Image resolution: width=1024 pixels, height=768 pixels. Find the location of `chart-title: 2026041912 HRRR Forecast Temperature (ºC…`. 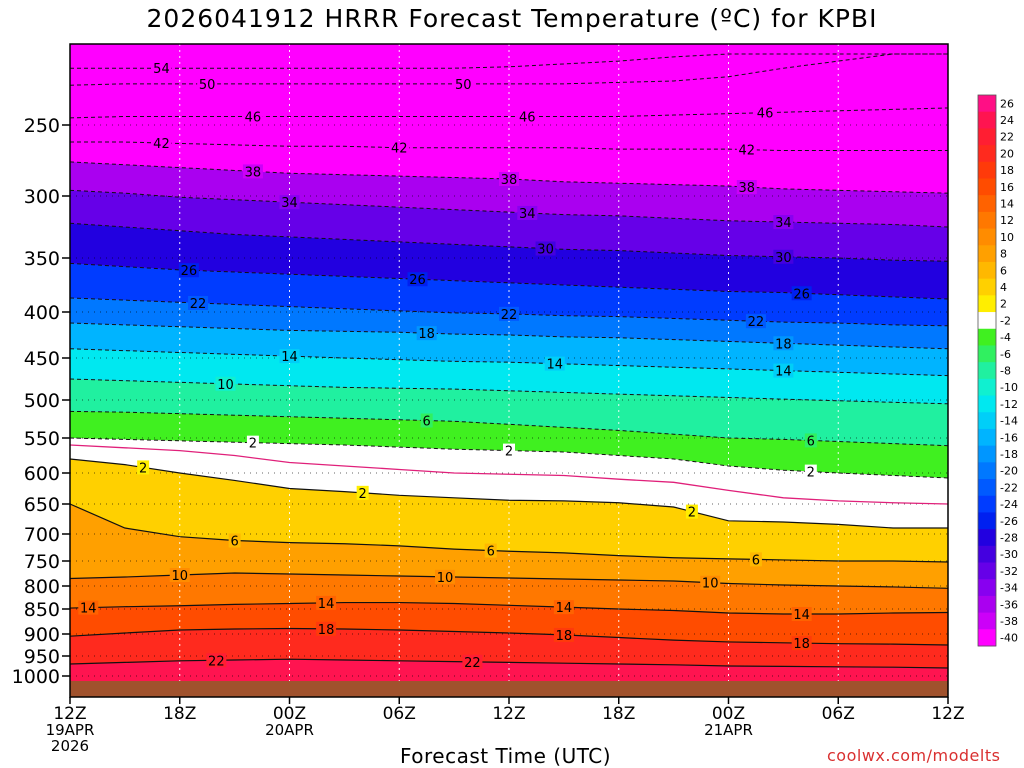

chart-title: 2026041912 HRRR Forecast Temperature (ºC… is located at coordinates (512, 18).